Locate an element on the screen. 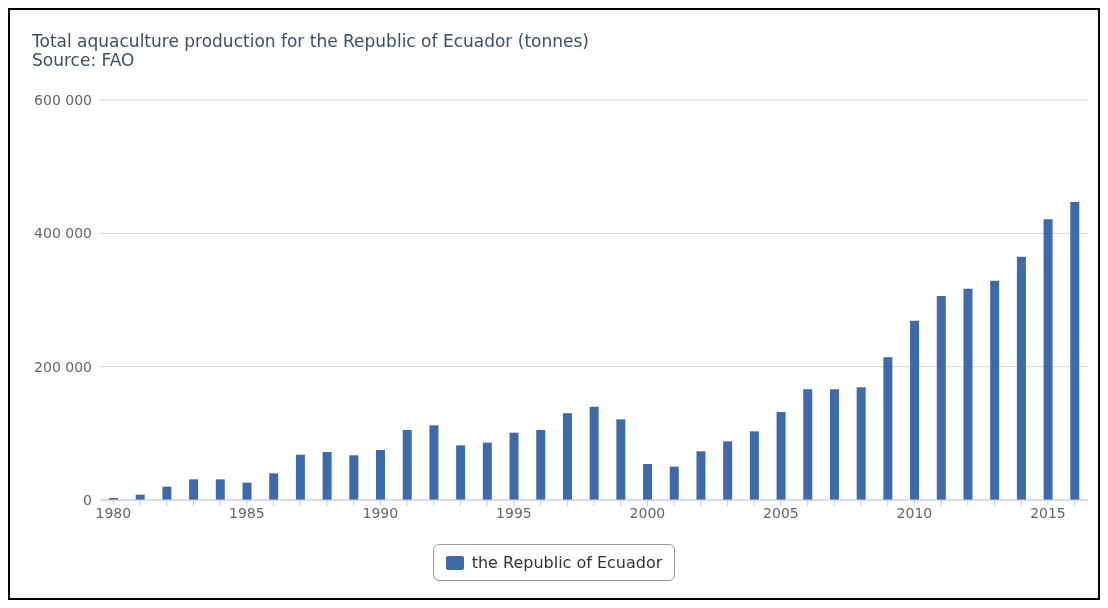  y-tick-label: 200 000 is located at coordinates (63, 366).